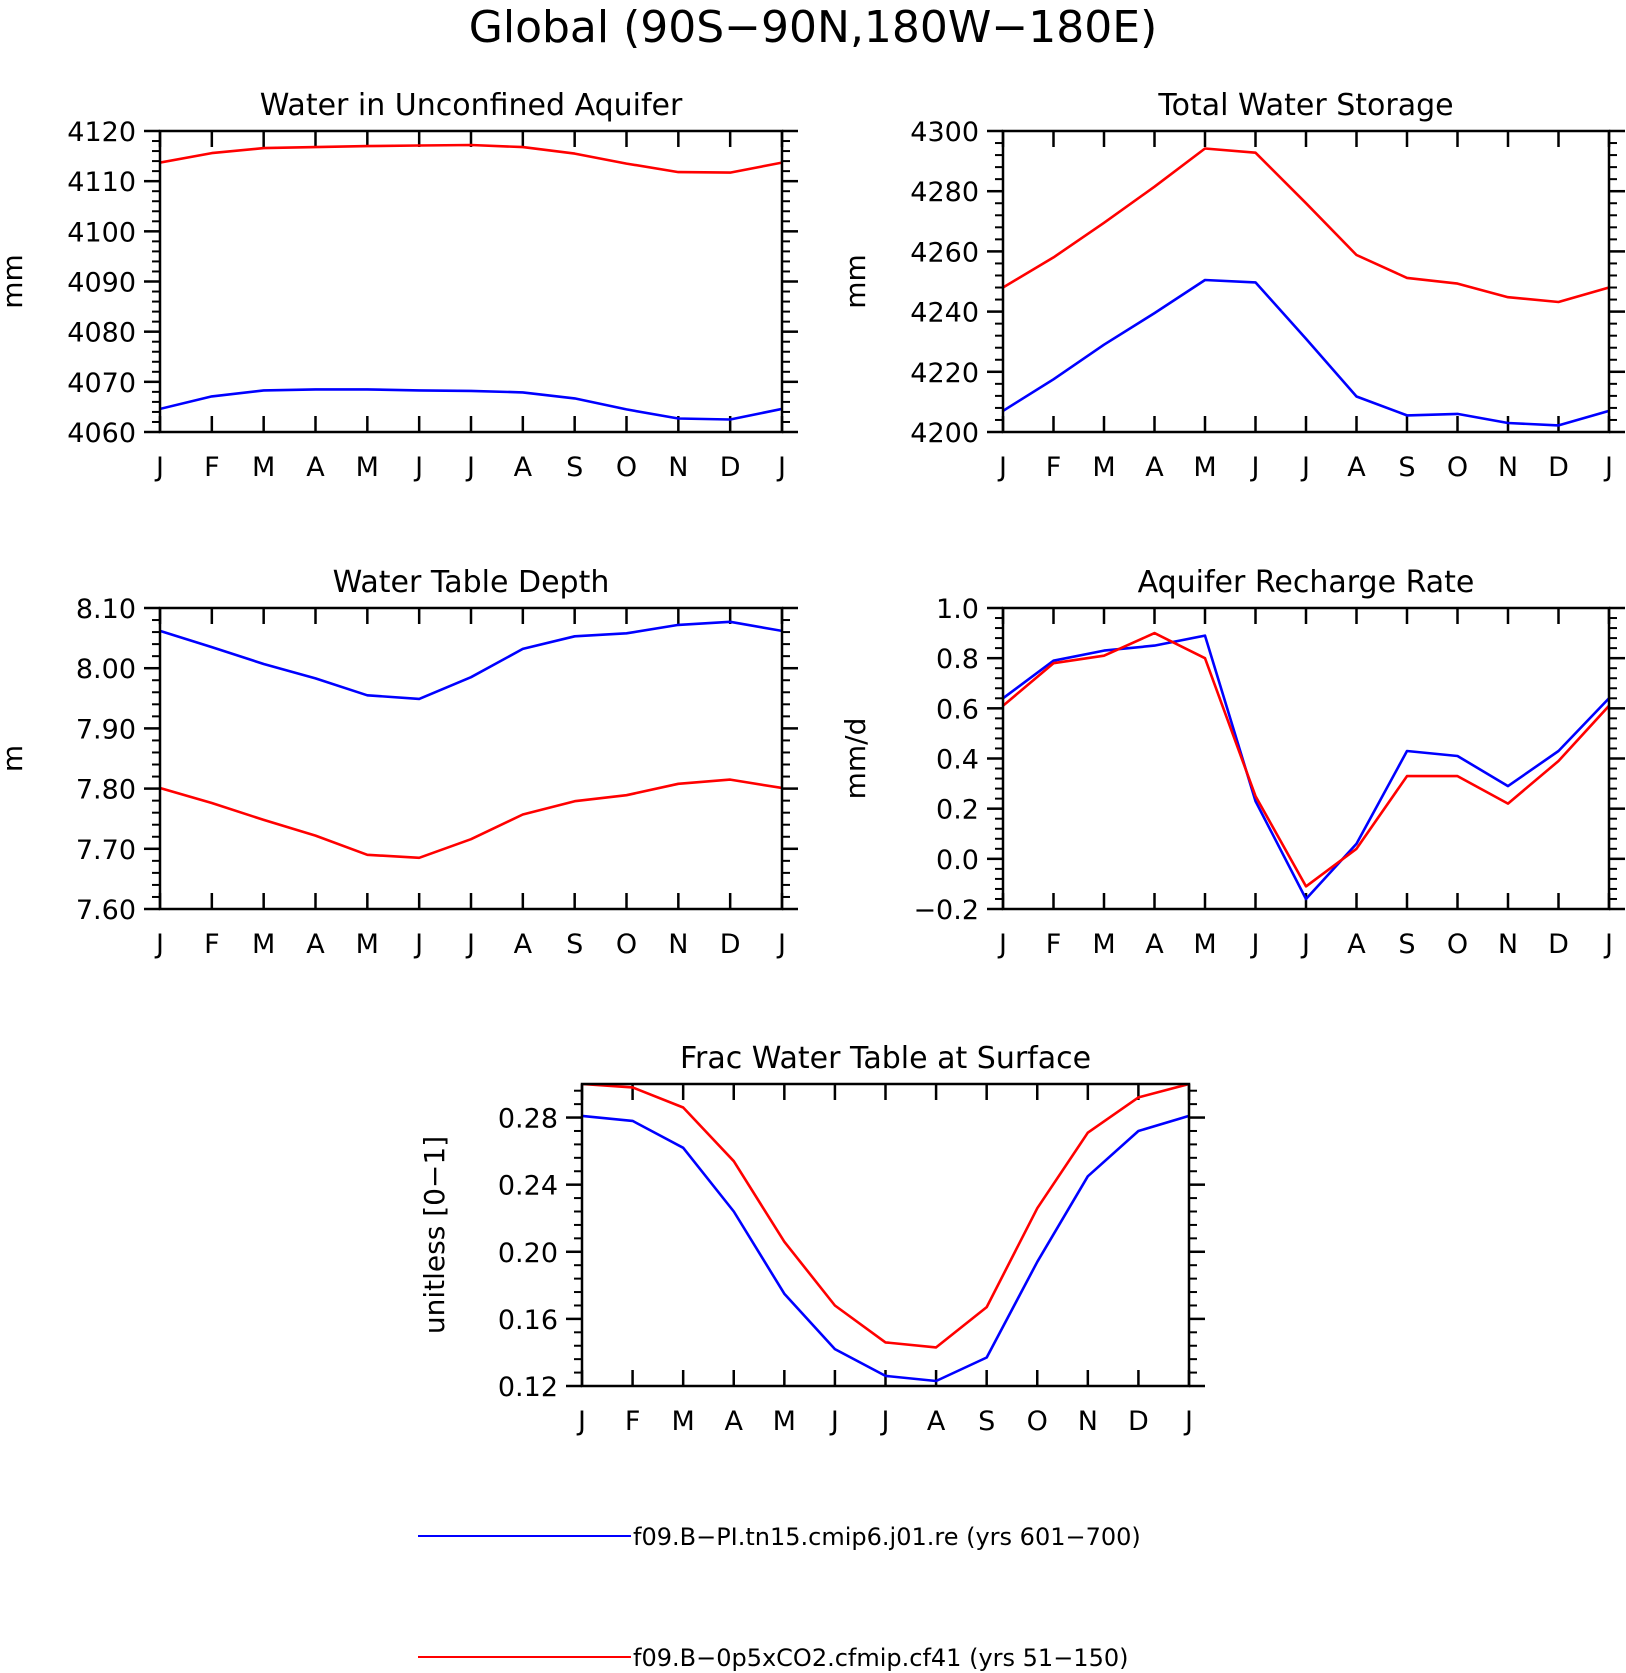 This screenshot has height=1673, width=1626. I want to click on y-tick-label: 0.4, so click(957, 760).